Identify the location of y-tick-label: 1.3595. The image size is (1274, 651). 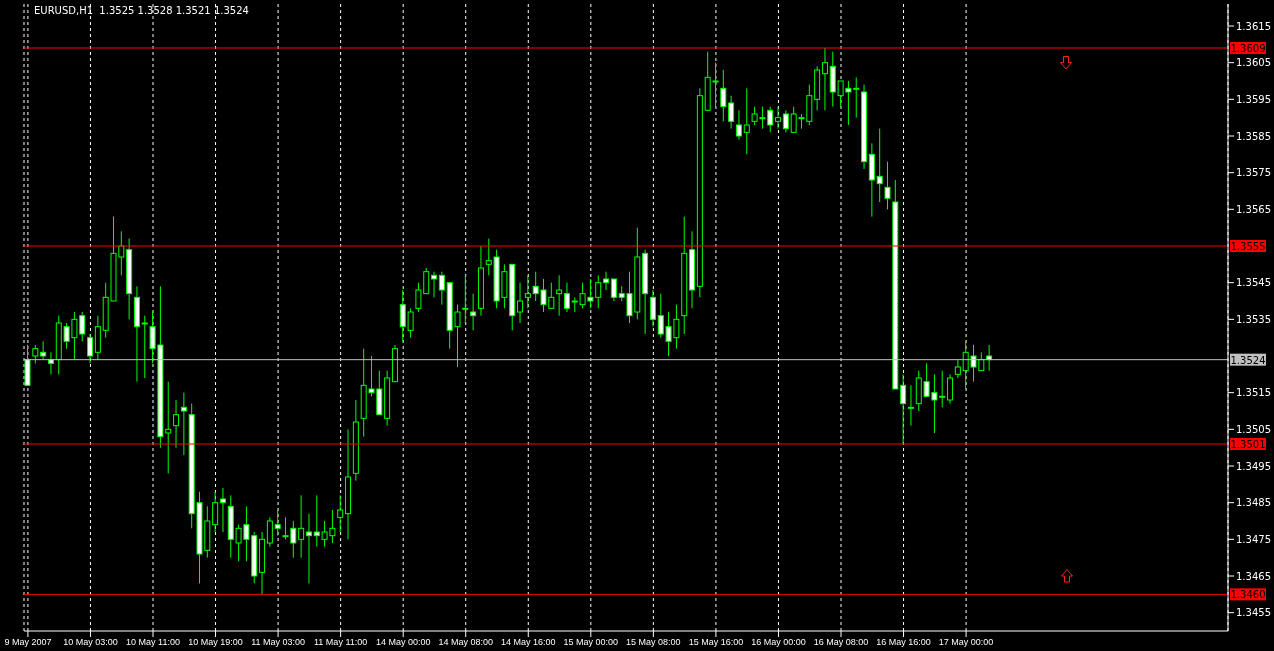
(1253, 99).